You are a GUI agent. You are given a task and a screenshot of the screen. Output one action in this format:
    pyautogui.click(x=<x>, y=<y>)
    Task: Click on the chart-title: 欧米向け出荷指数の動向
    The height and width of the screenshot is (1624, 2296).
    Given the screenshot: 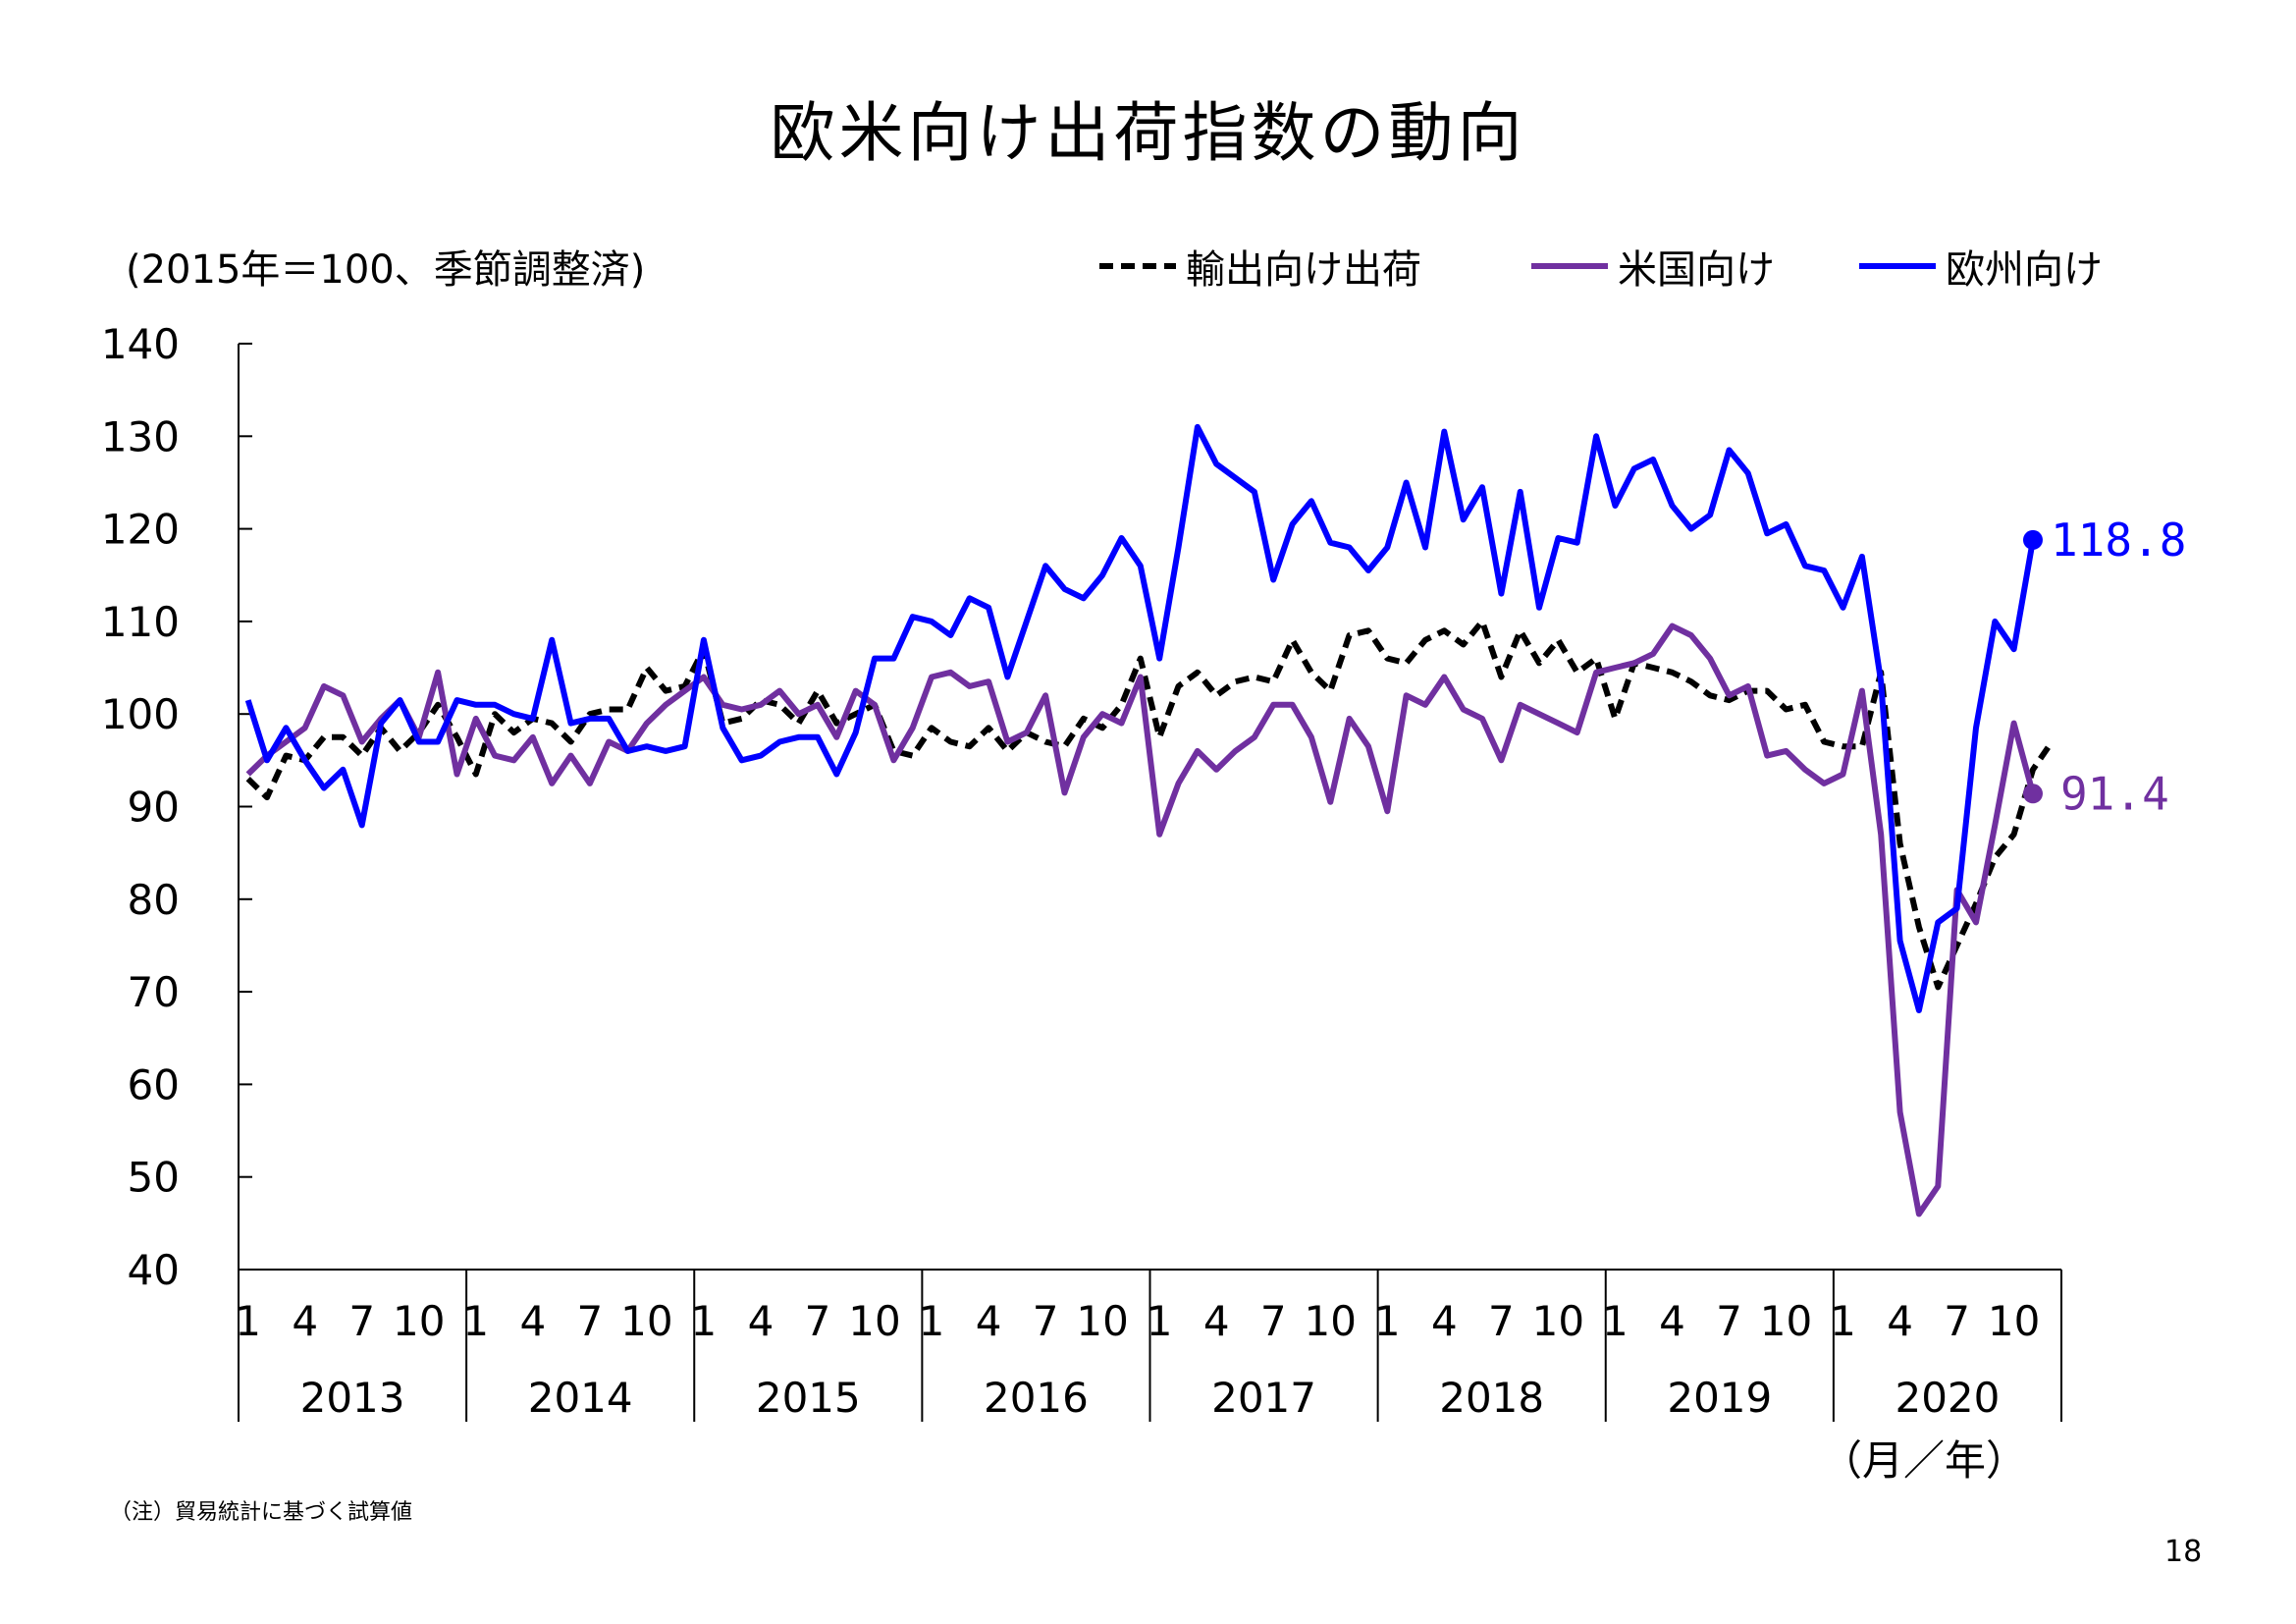 What is the action you would take?
    pyautogui.click(x=1148, y=133)
    